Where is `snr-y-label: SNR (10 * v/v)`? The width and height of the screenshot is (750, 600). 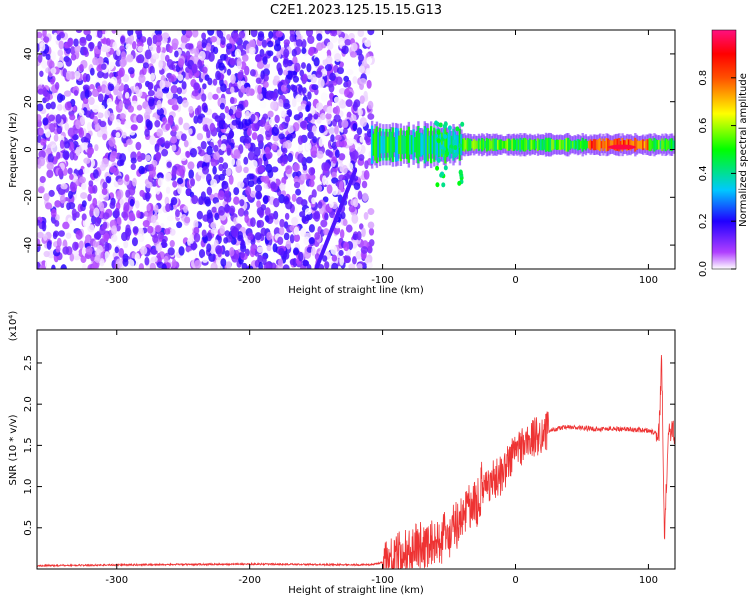
snr-y-label: SNR (10 * v/v) is located at coordinates (13, 449).